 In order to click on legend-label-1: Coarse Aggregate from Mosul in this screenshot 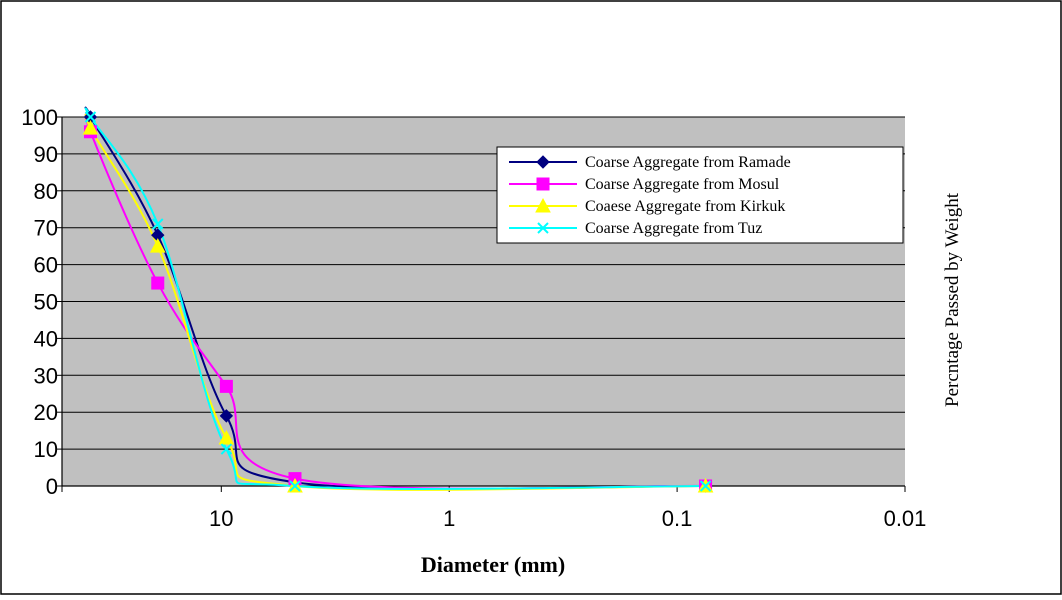, I will do `click(682, 184)`.